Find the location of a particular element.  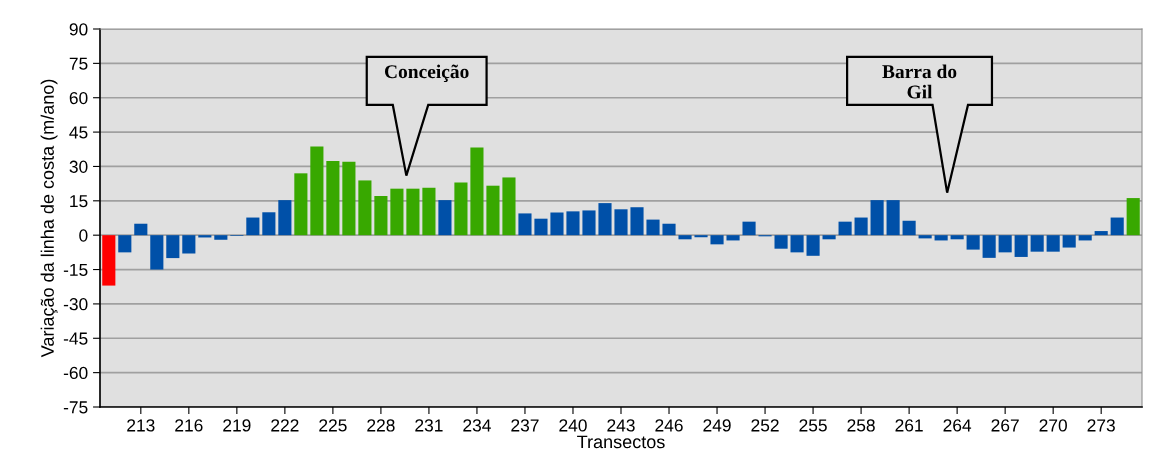

annotation: Barra do Gil is located at coordinates (919, 81).